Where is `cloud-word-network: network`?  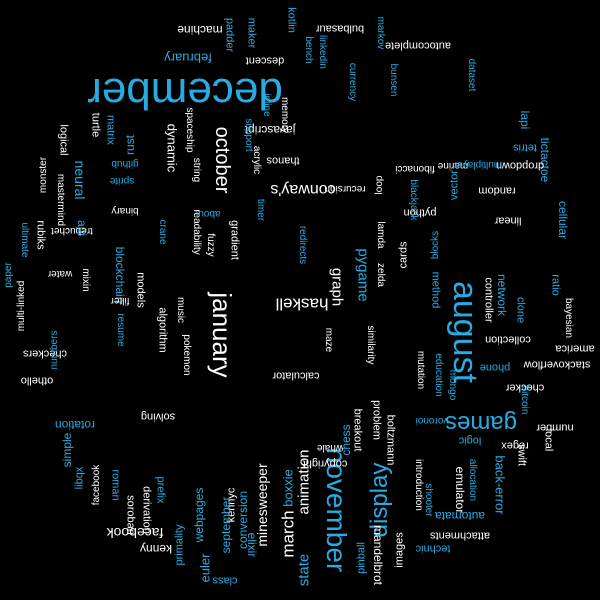 cloud-word-network: network is located at coordinates (502, 295).